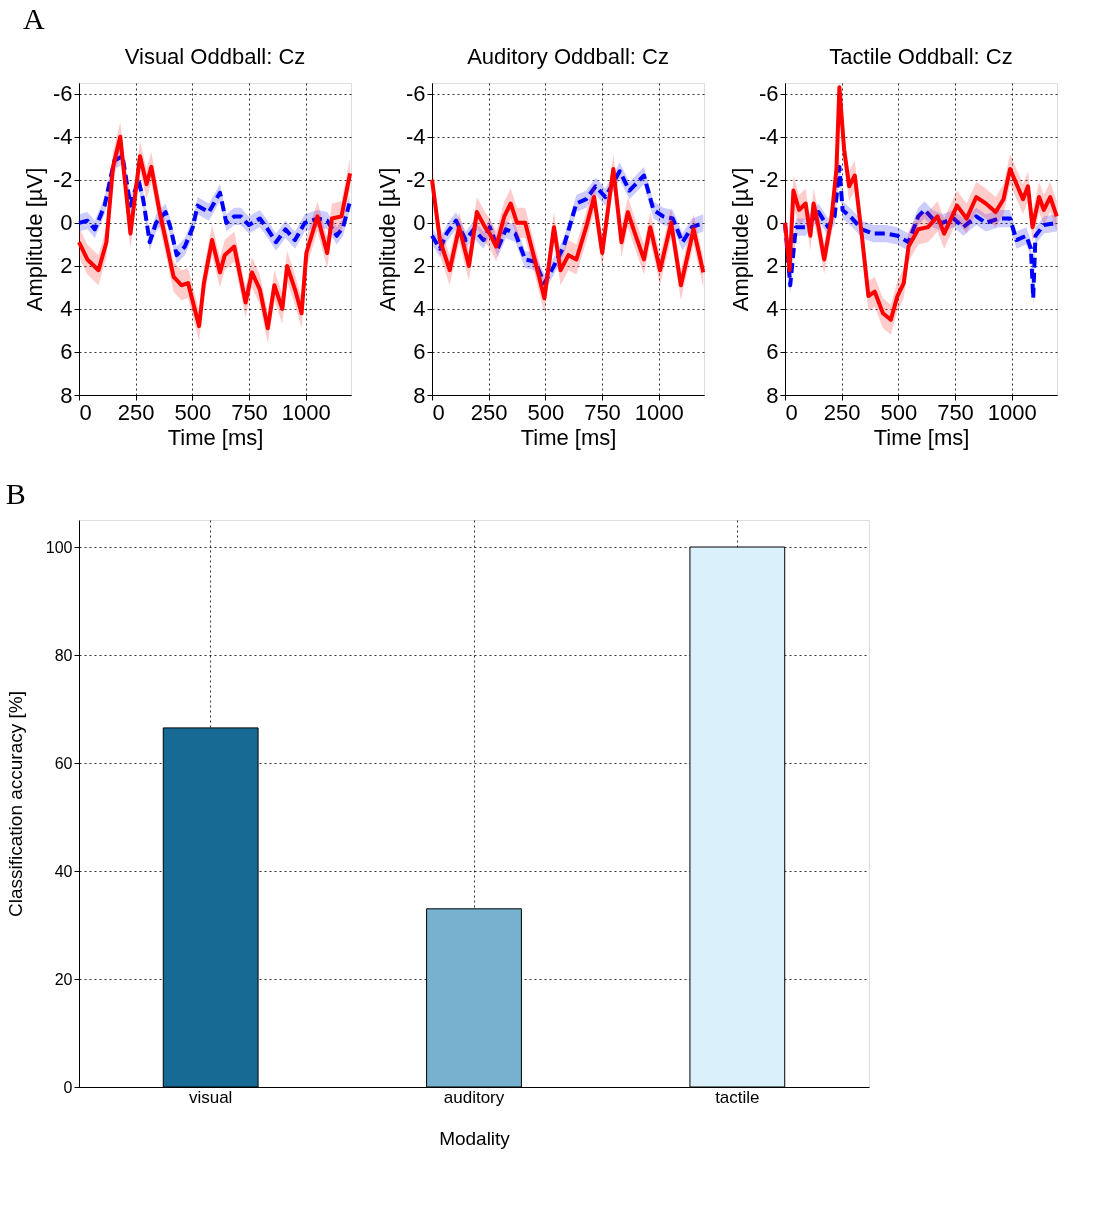  What do you see at coordinates (63, 763) in the screenshot?
I see `y-tick-label: 60` at bounding box center [63, 763].